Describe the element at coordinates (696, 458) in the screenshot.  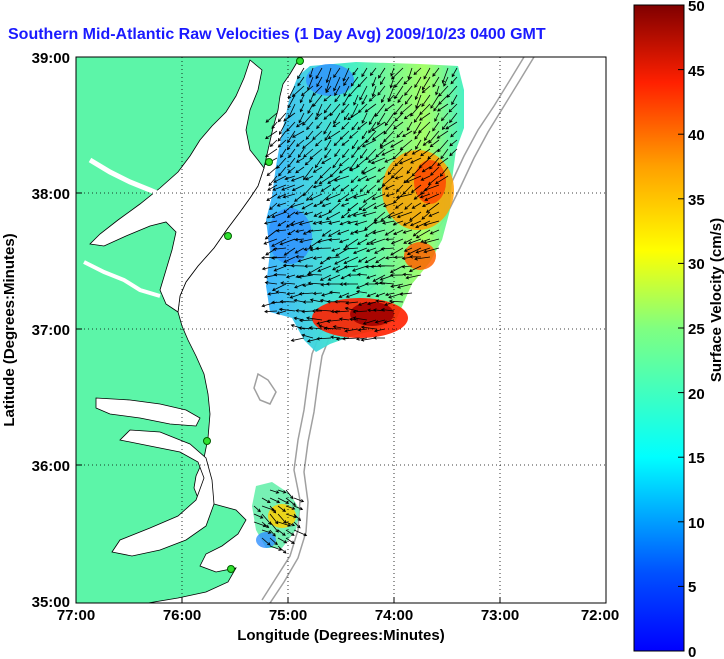
I see `colorbar-tick-label: 15` at that location.